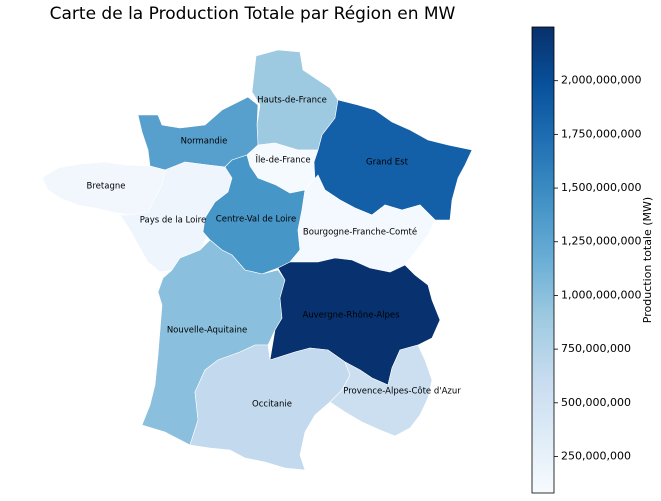 Image resolution: width=661 pixels, height=501 pixels. Describe the element at coordinates (596, 348) in the screenshot. I see `colorbar-tick-label: 750,000,000` at that location.